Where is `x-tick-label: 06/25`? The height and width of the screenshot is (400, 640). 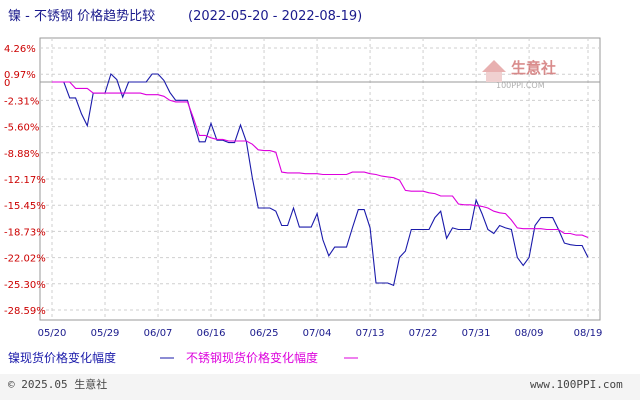 x-tick-label: 06/25 is located at coordinates (264, 333).